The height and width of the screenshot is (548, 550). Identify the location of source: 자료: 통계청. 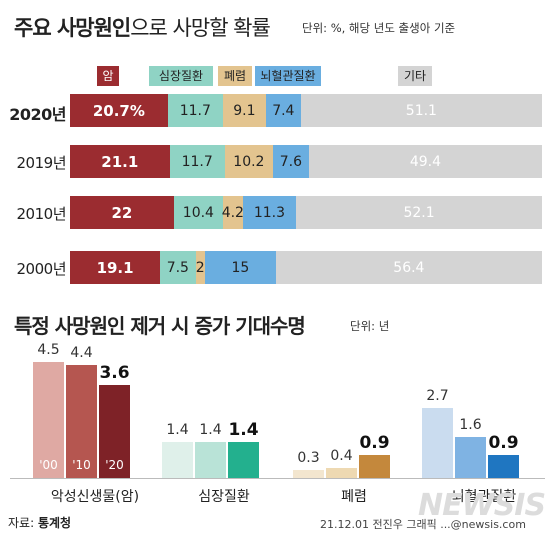
(39, 522).